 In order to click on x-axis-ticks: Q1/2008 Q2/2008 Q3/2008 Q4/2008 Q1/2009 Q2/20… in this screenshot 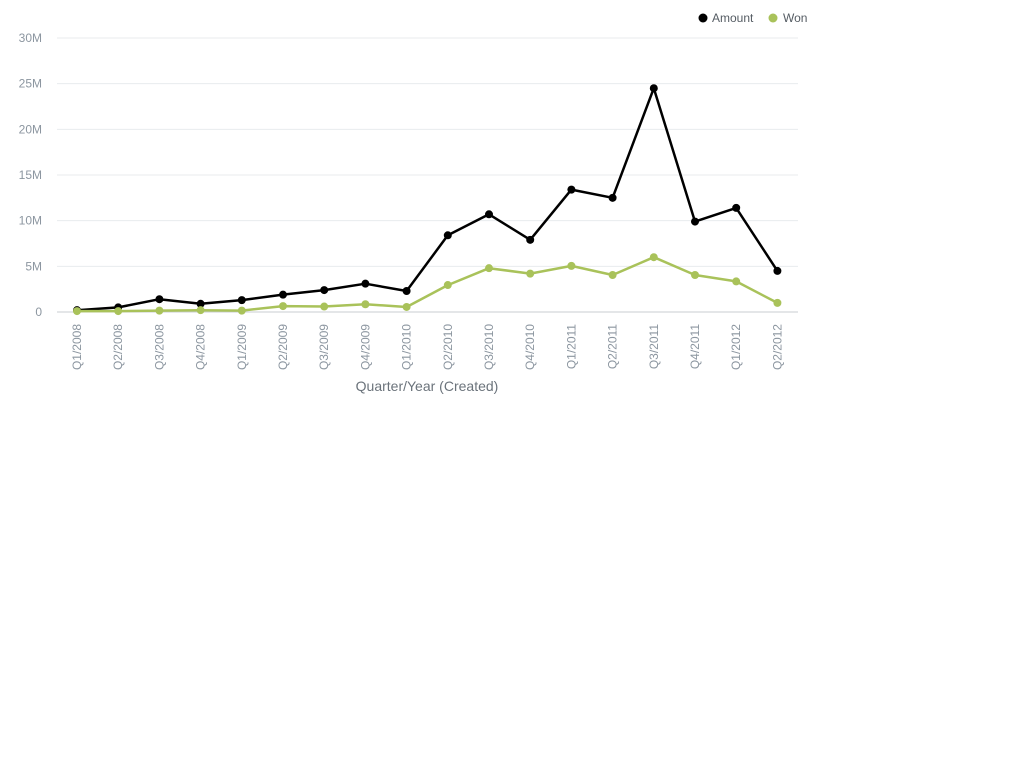, I will do `click(427, 347)`.